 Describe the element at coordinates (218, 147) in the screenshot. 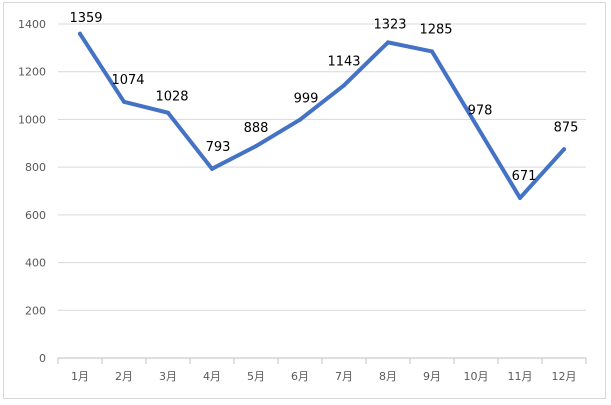

I see `data-label: 793` at that location.